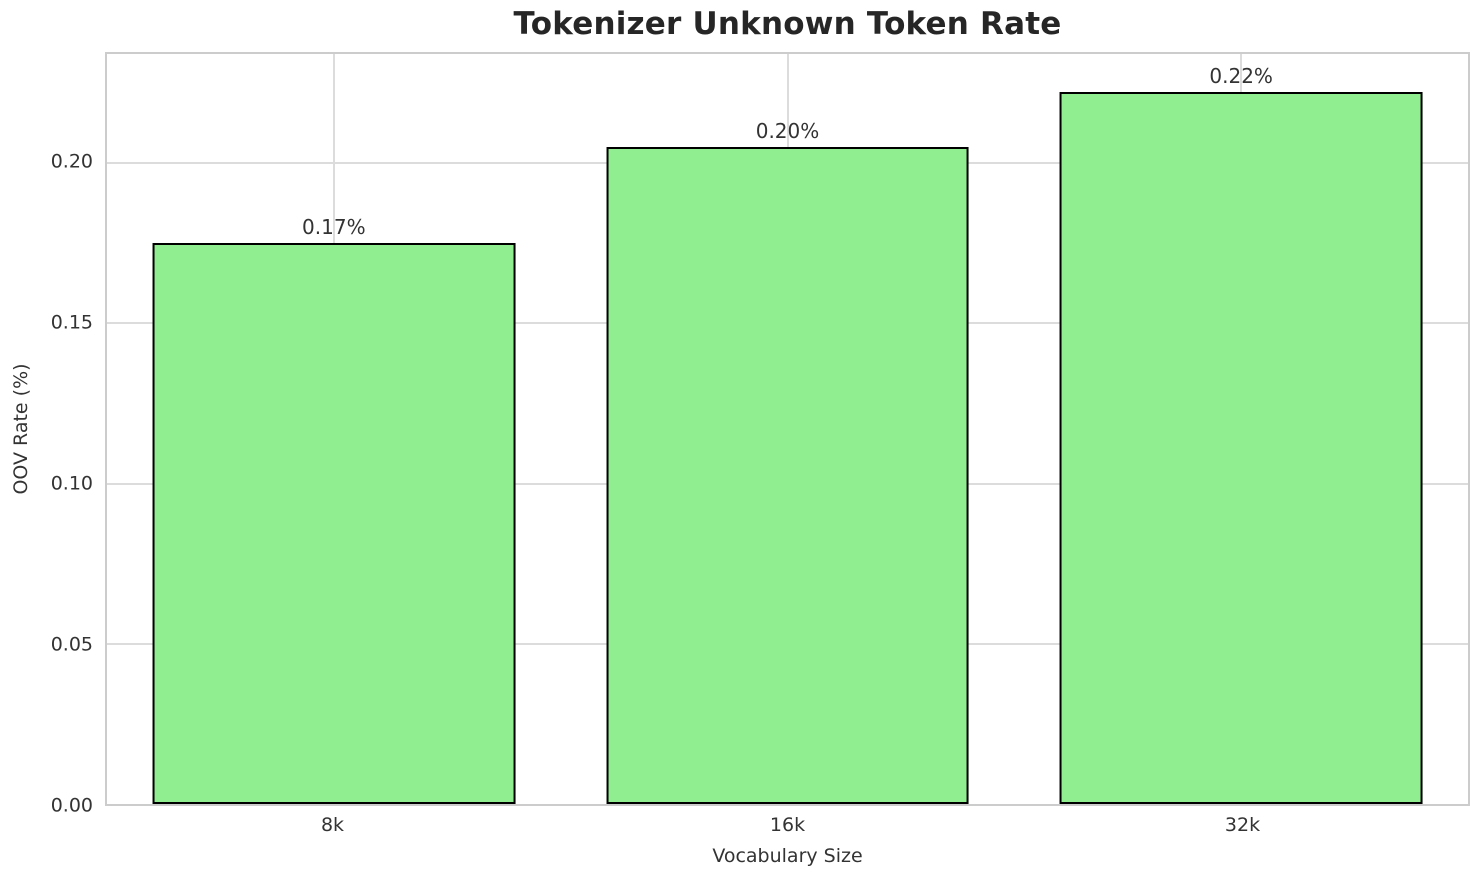  What do you see at coordinates (787, 24) in the screenshot?
I see `chart-title: Tokenizer Unknown Token Rate` at bounding box center [787, 24].